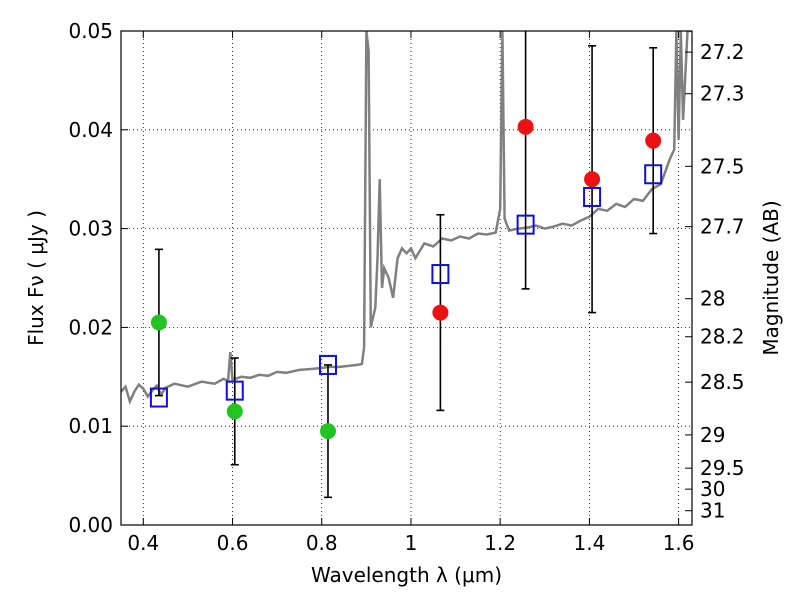 Image resolution: width=800 pixels, height=600 pixels. I want to click on y2-tick-label: 28, so click(712, 299).